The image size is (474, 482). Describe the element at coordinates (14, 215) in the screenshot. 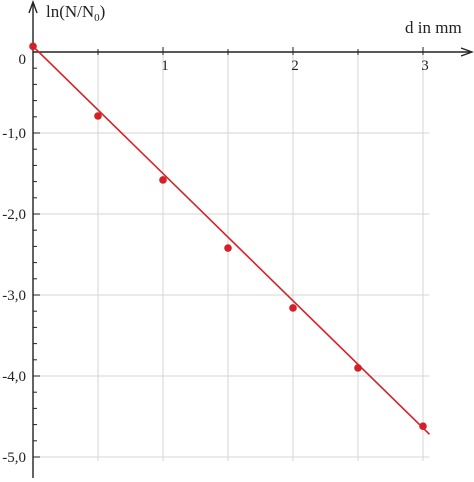

I see `y-tick-label: -2,0` at that location.